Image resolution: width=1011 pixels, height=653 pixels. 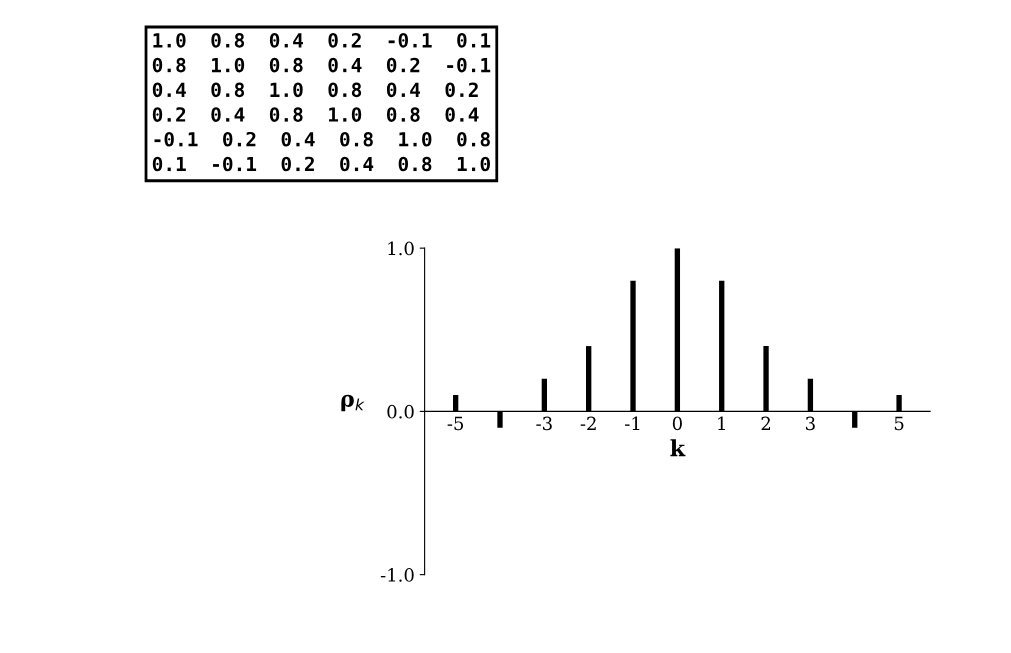 What do you see at coordinates (721, 423) in the screenshot?
I see `x-tick-label: 1` at bounding box center [721, 423].